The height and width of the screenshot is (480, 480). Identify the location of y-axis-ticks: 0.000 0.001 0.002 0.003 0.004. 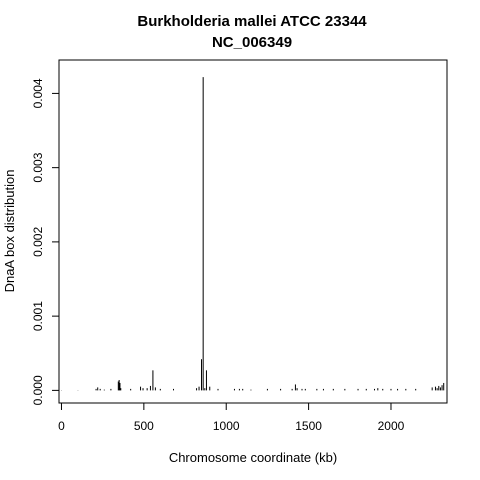
(45, 241).